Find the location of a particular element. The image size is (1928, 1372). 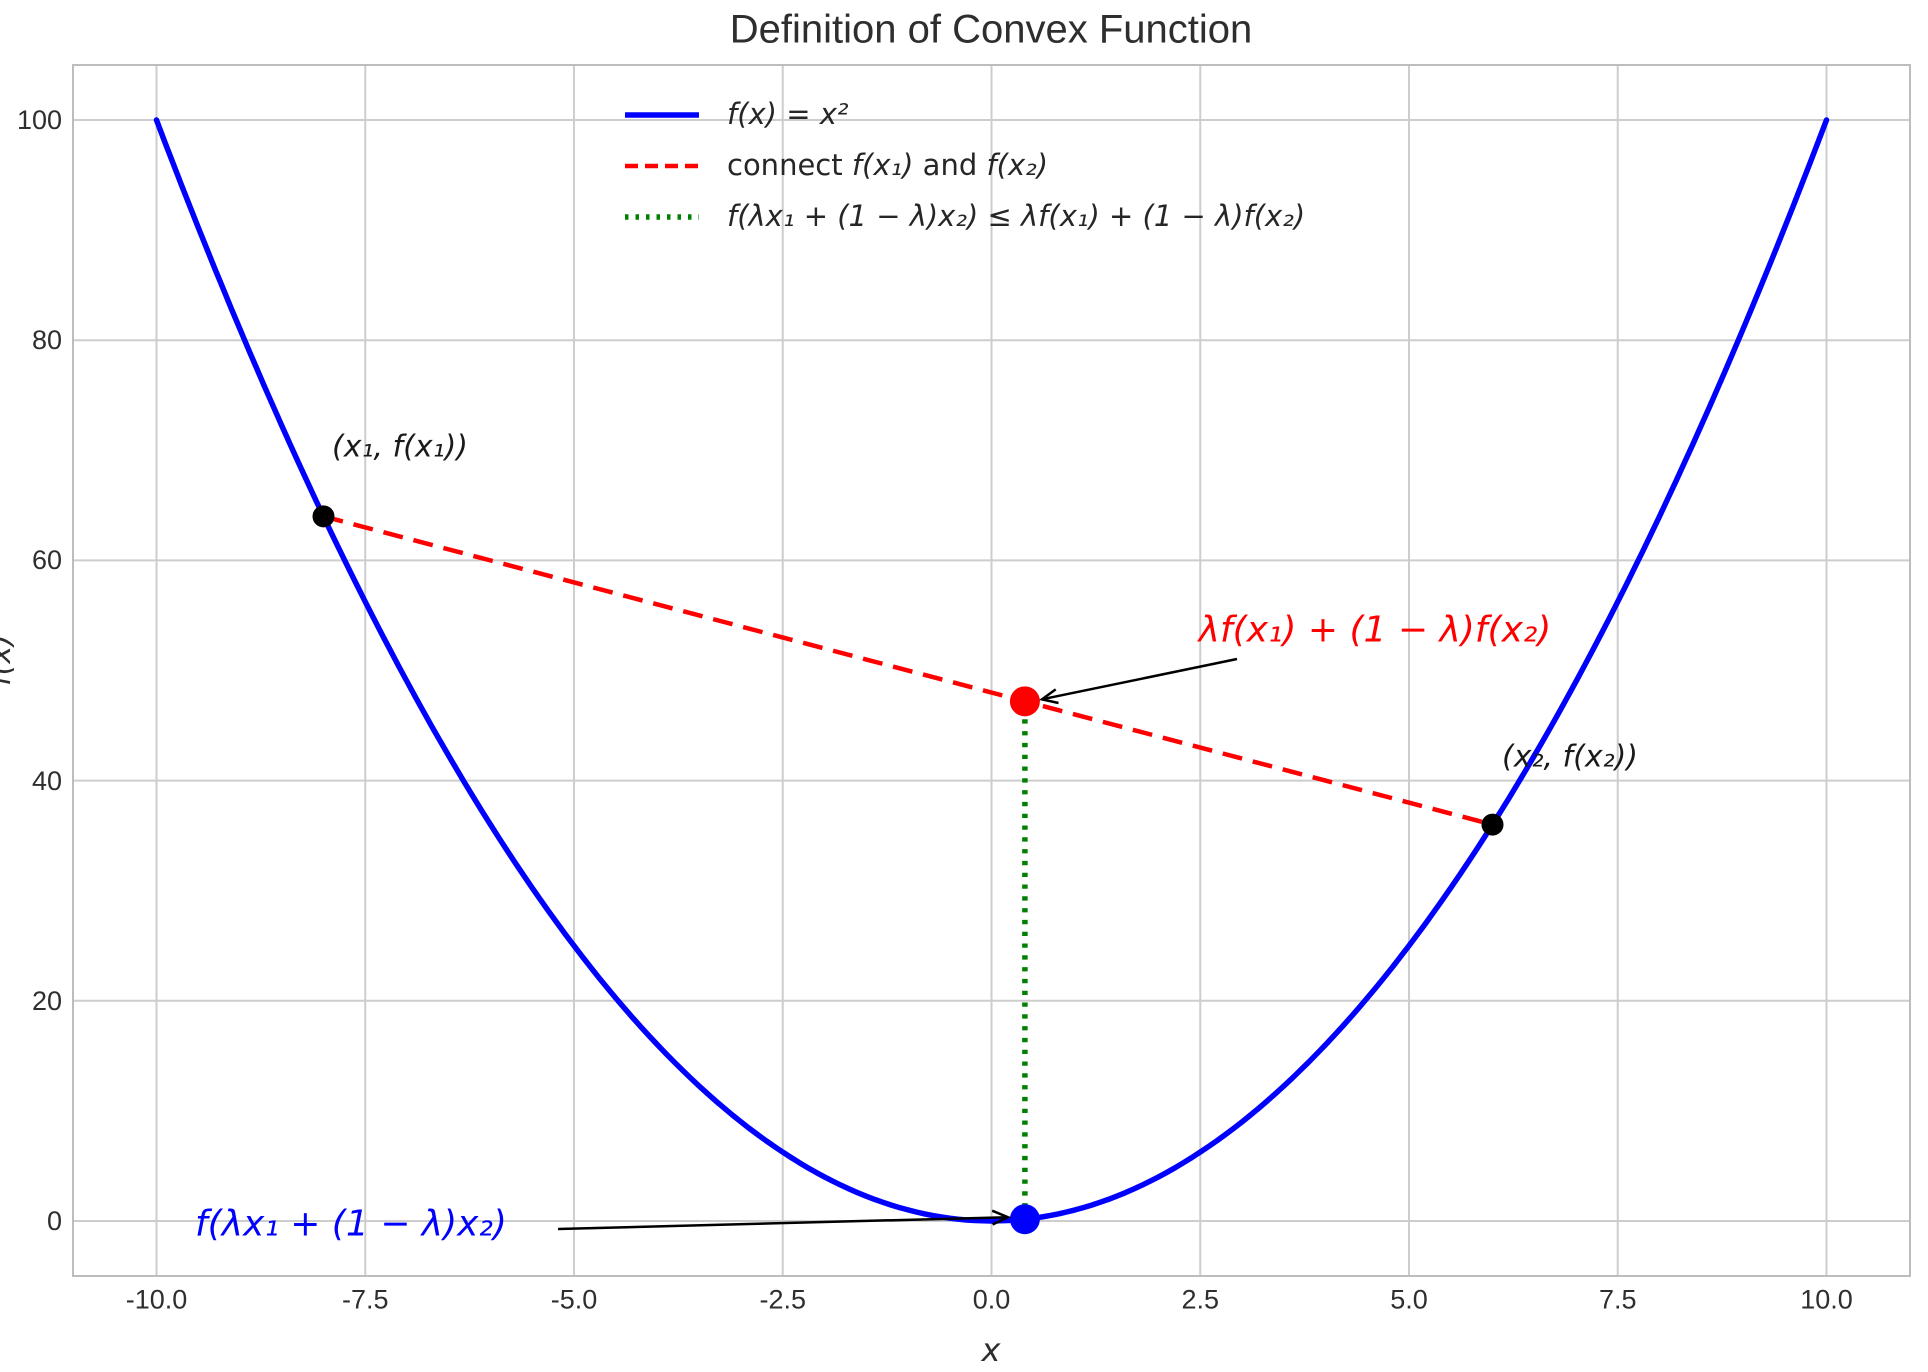

point-label-x1: (x₁, f(x₁)) is located at coordinates (400, 447).